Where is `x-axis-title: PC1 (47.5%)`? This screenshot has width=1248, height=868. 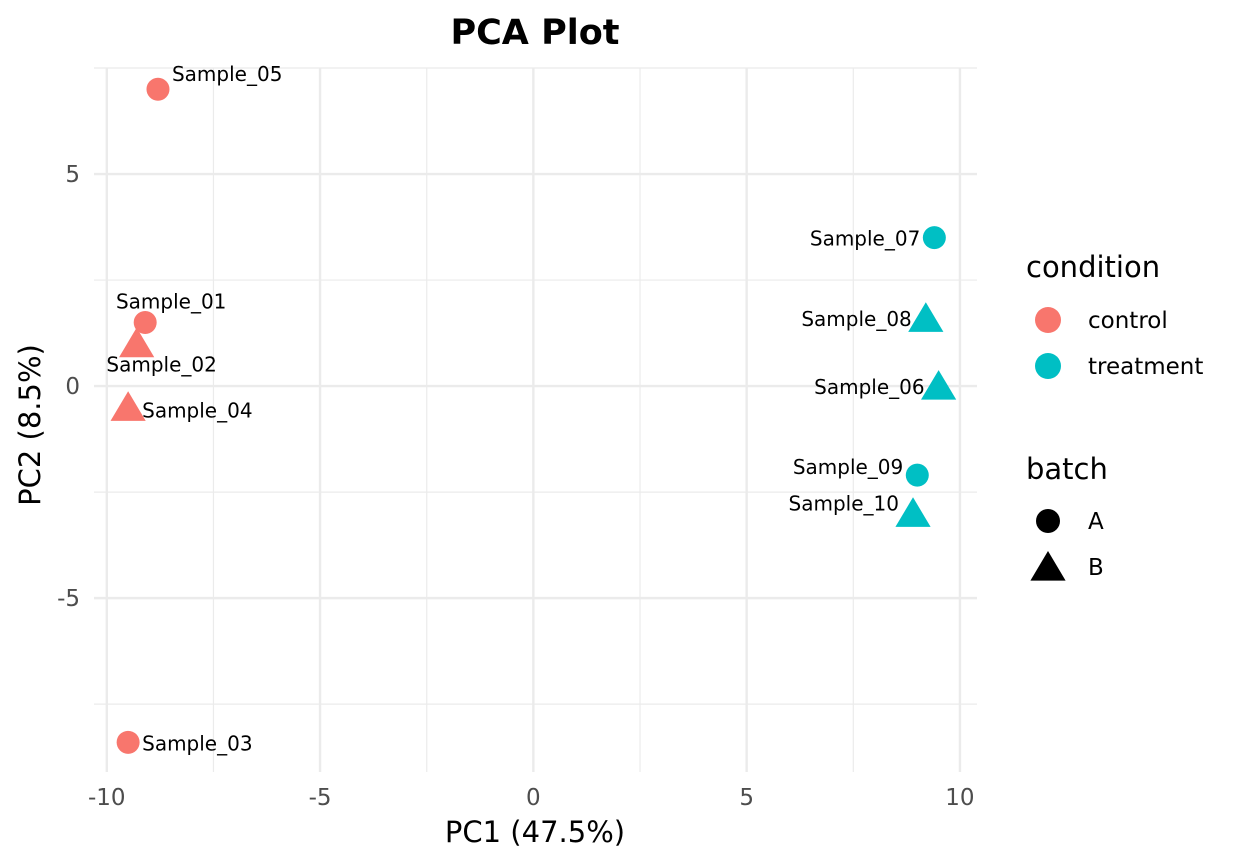 x-axis-title: PC1 (47.5%) is located at coordinates (535, 832).